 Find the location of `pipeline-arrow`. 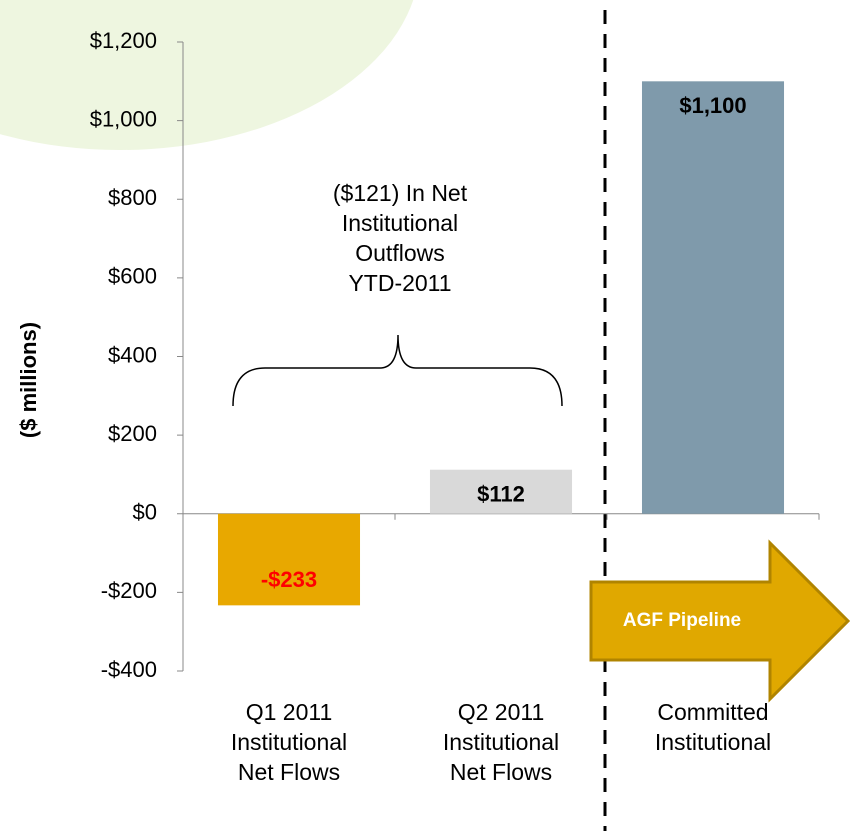

pipeline-arrow is located at coordinates (719, 621).